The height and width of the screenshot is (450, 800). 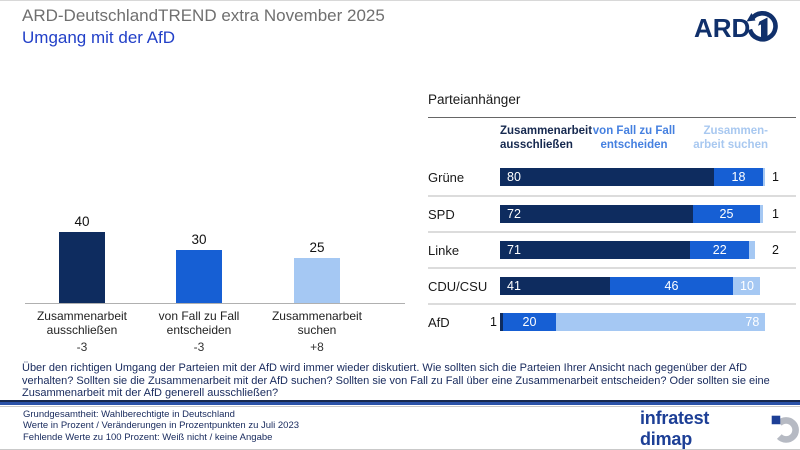 What do you see at coordinates (775, 250) in the screenshot?
I see `outside-value: 2` at bounding box center [775, 250].